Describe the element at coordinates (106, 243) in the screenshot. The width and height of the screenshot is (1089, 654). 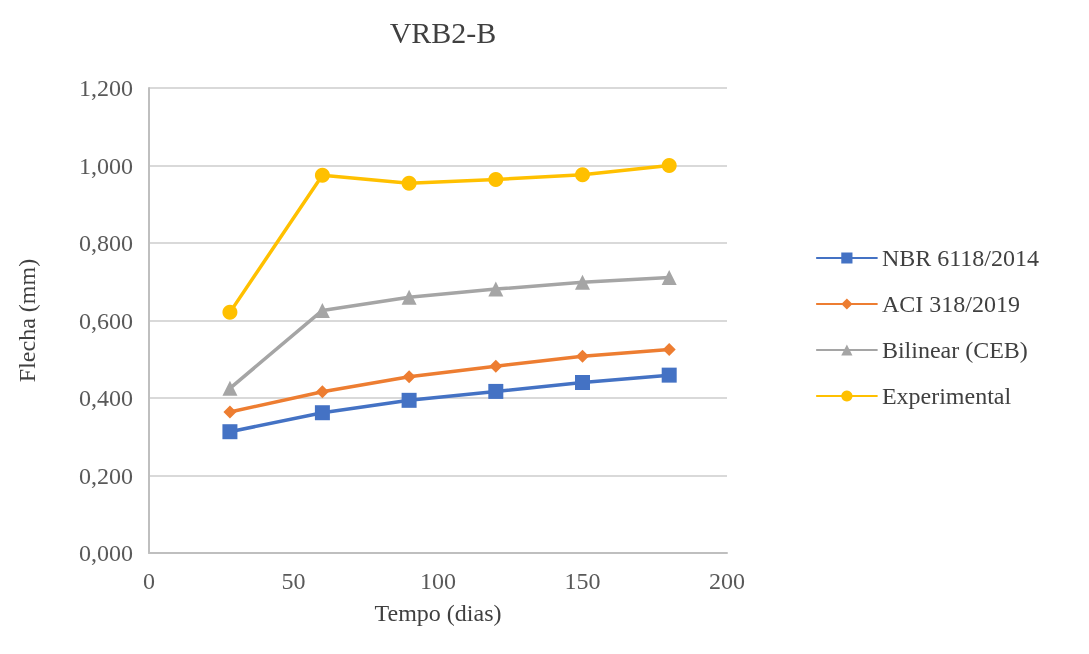
I see `y-tick-label: 0,800` at that location.